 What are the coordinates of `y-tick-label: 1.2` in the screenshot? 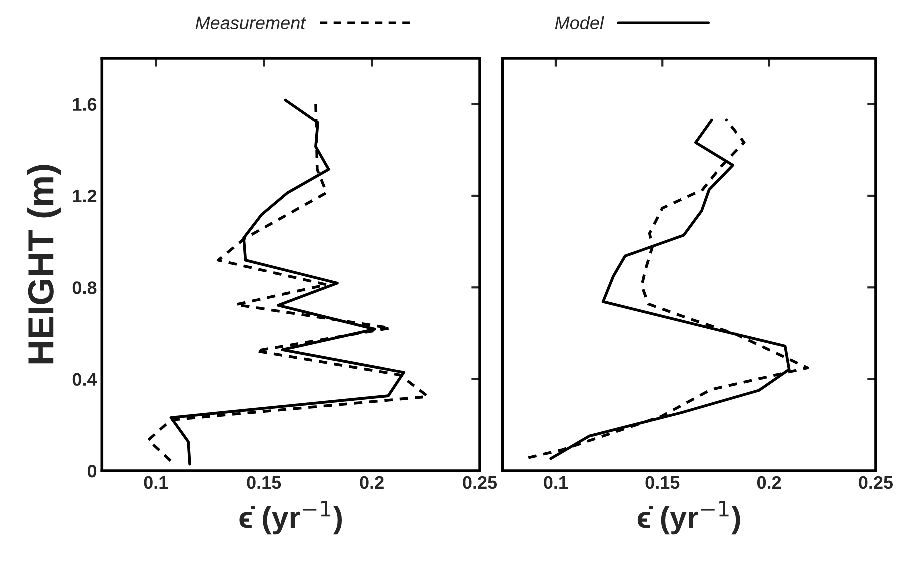 It's located at (85, 196).